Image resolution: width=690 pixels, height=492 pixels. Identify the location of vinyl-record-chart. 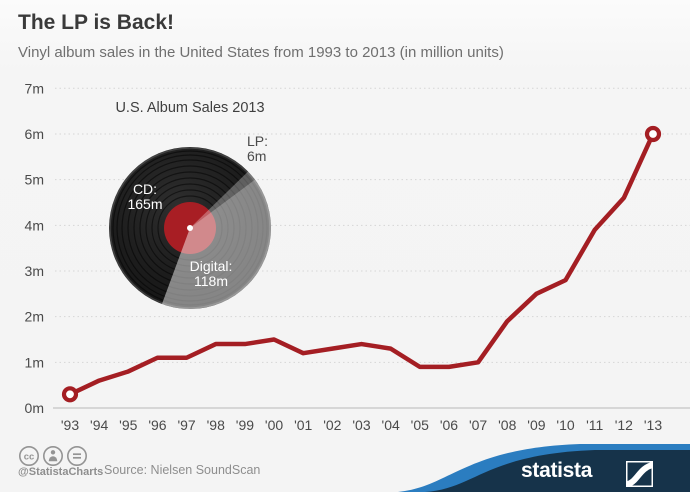
(190, 228).